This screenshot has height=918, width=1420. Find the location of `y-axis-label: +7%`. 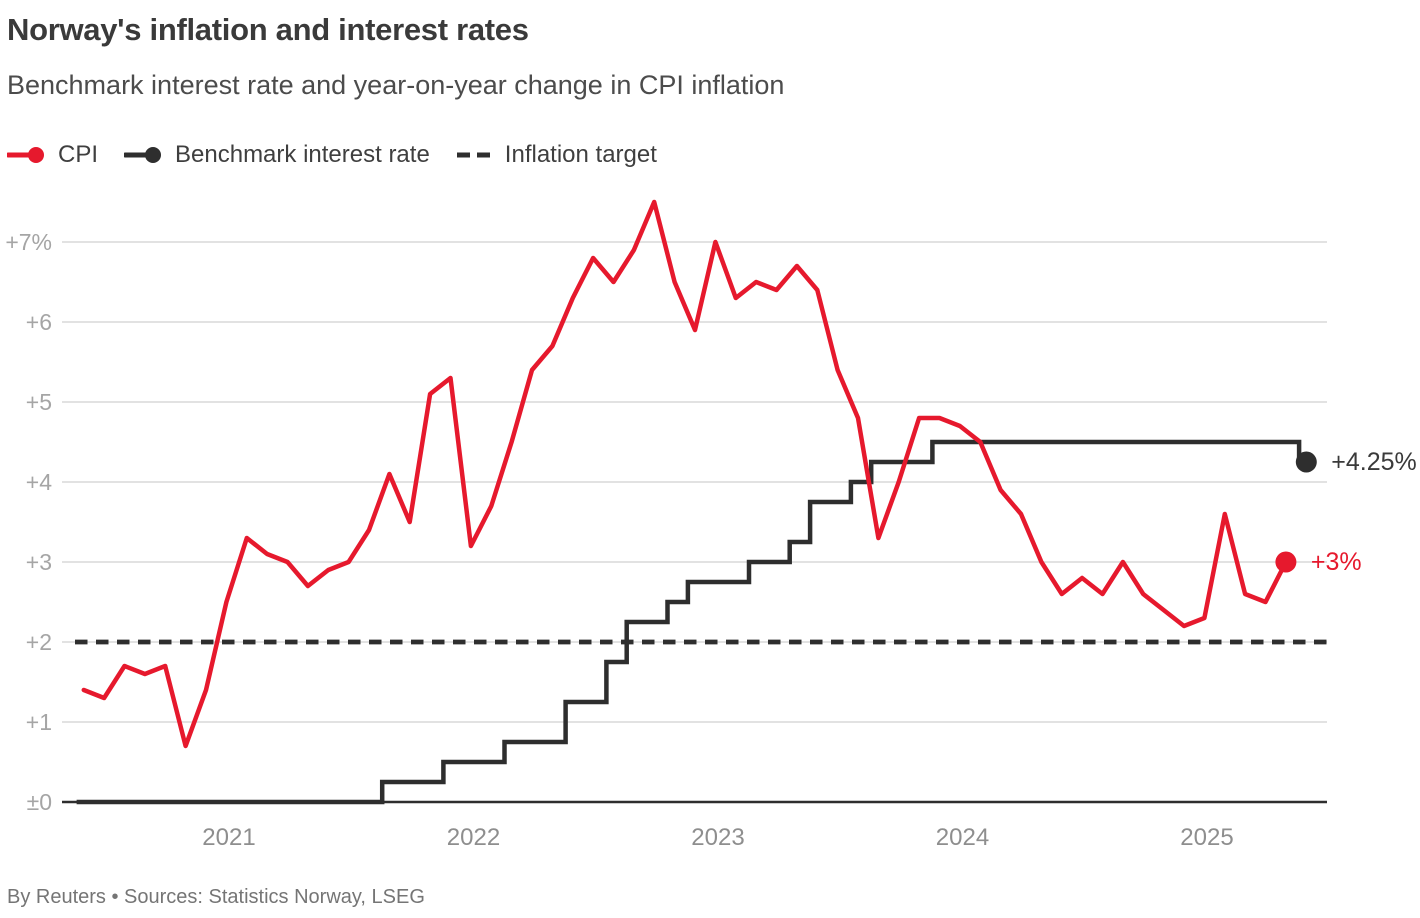

y-axis-label: +7% is located at coordinates (28, 242).